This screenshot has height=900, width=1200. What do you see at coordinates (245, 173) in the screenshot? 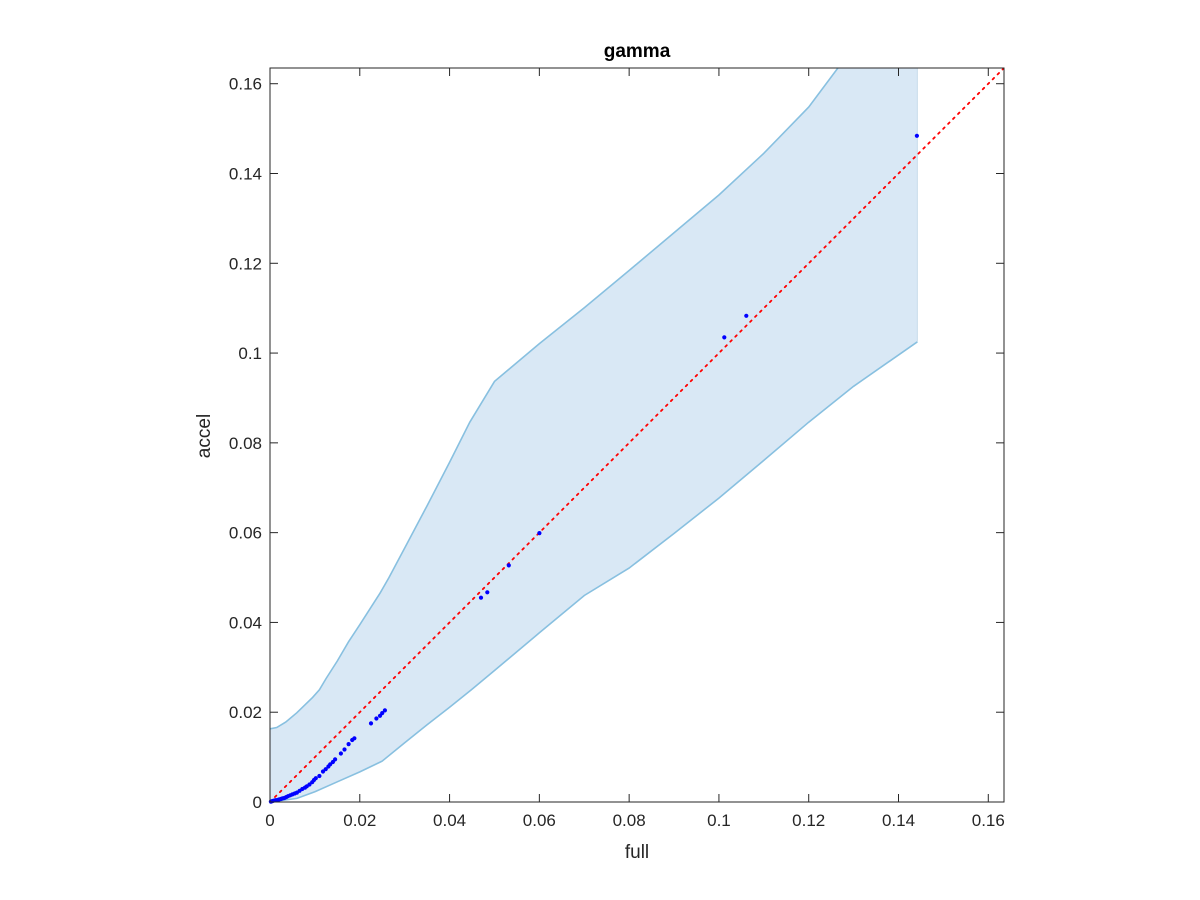
I see `y-tick-label: 0.14` at bounding box center [245, 173].